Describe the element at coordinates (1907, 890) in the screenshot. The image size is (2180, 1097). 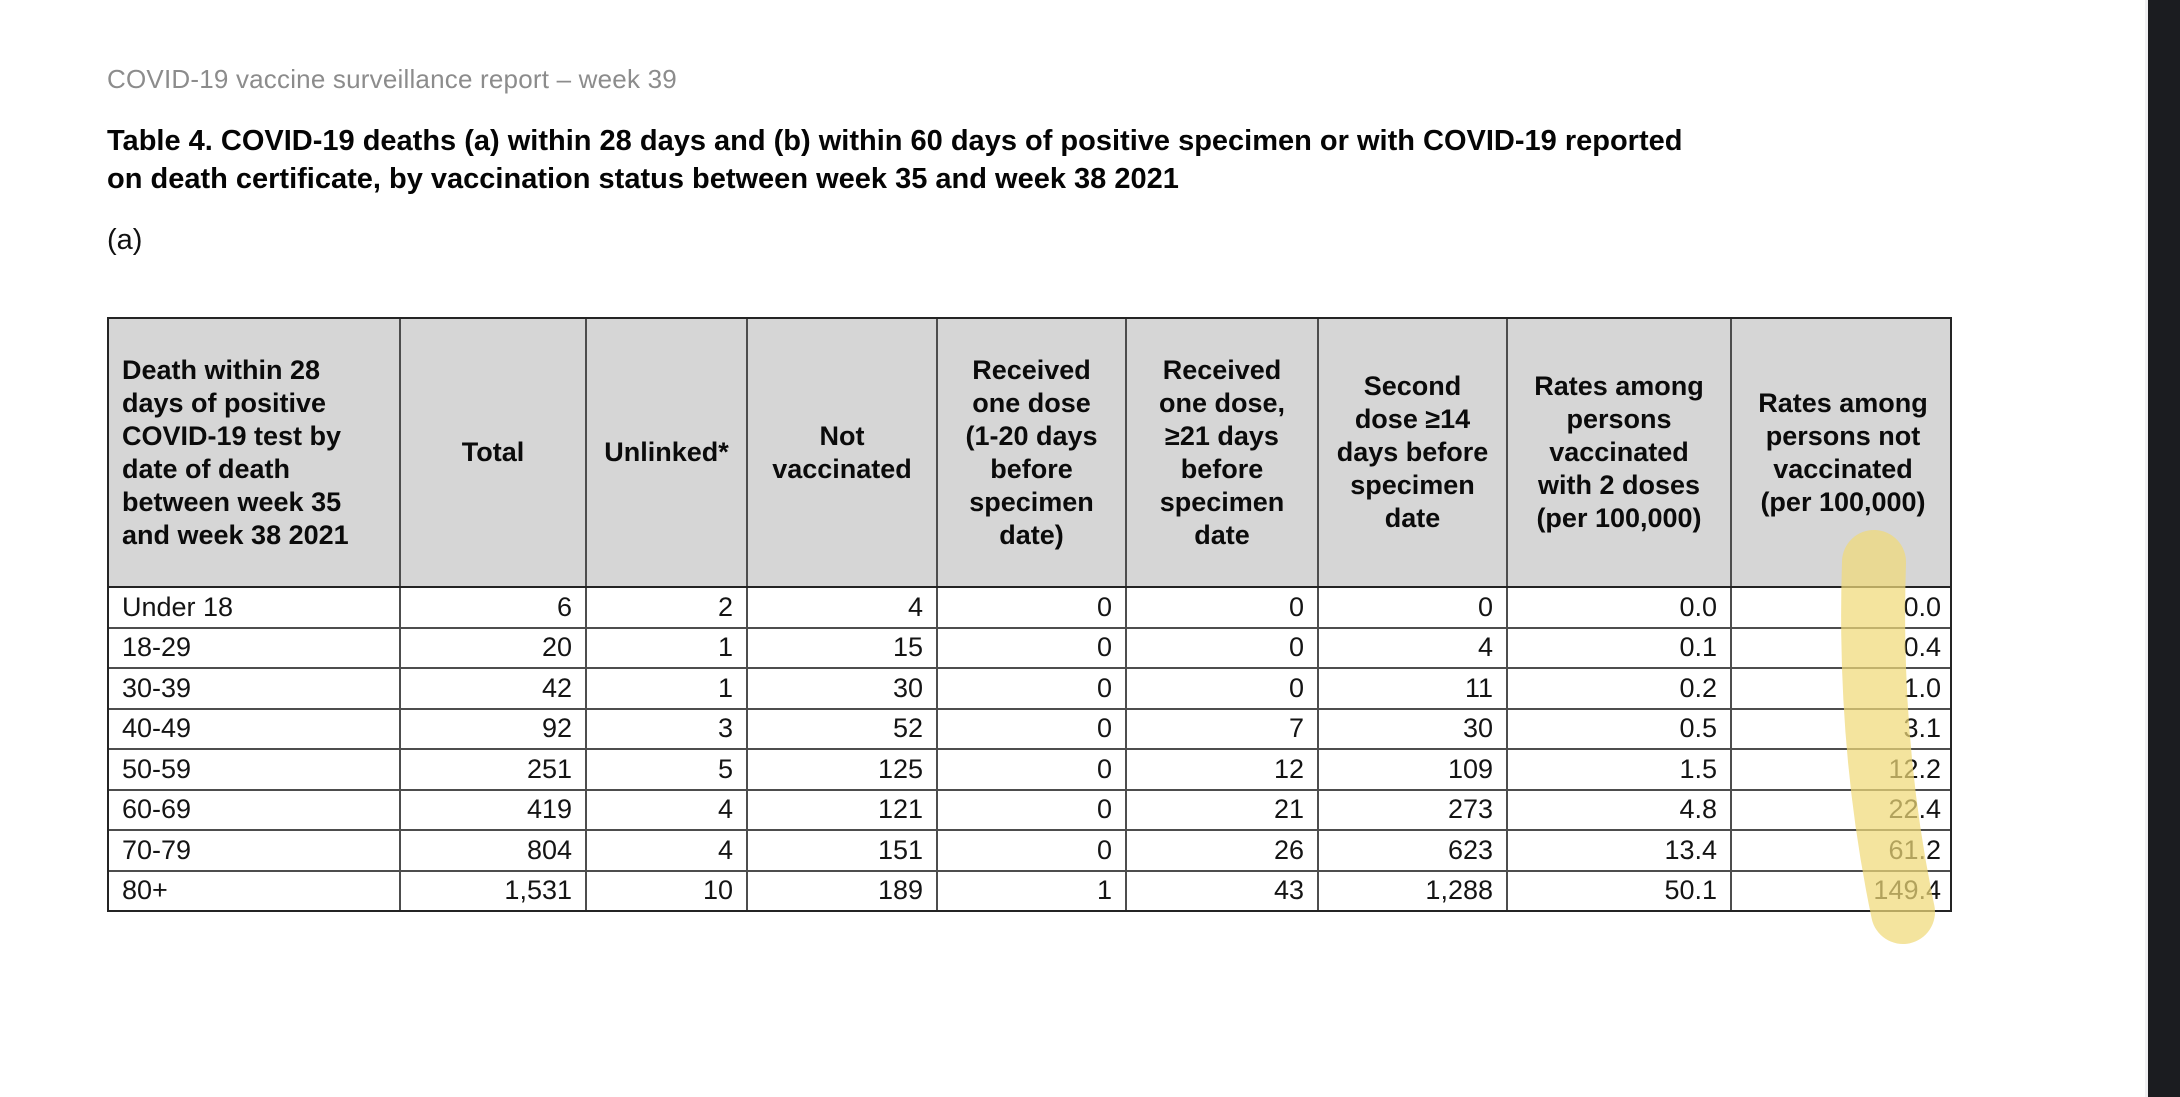
I see `value-cell: 149.4` at that location.